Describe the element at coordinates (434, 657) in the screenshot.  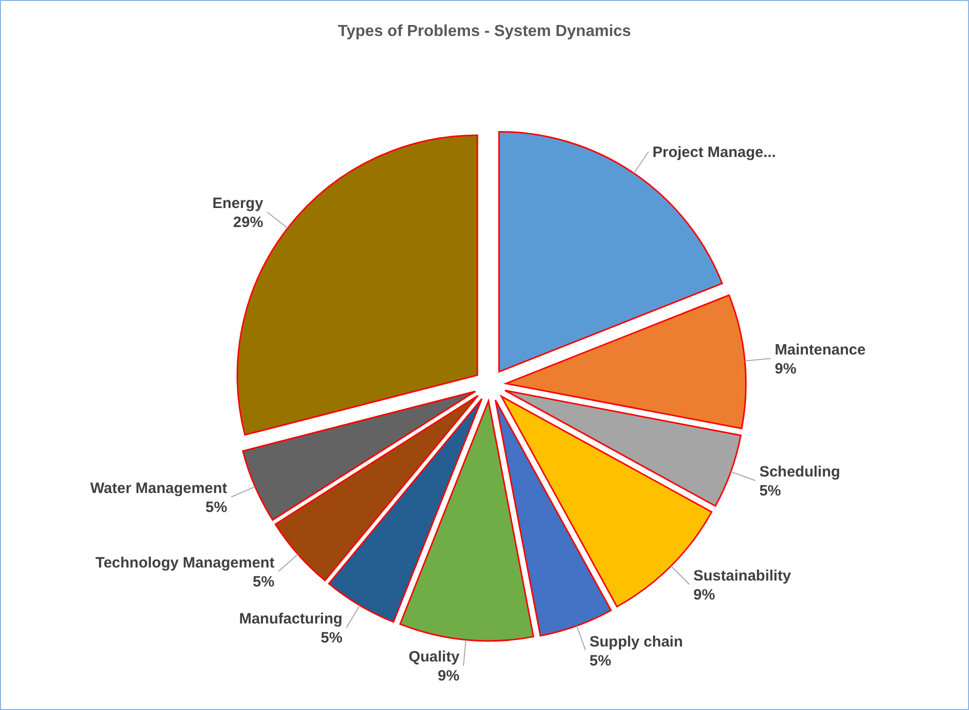
I see `slice-label: Quality` at that location.